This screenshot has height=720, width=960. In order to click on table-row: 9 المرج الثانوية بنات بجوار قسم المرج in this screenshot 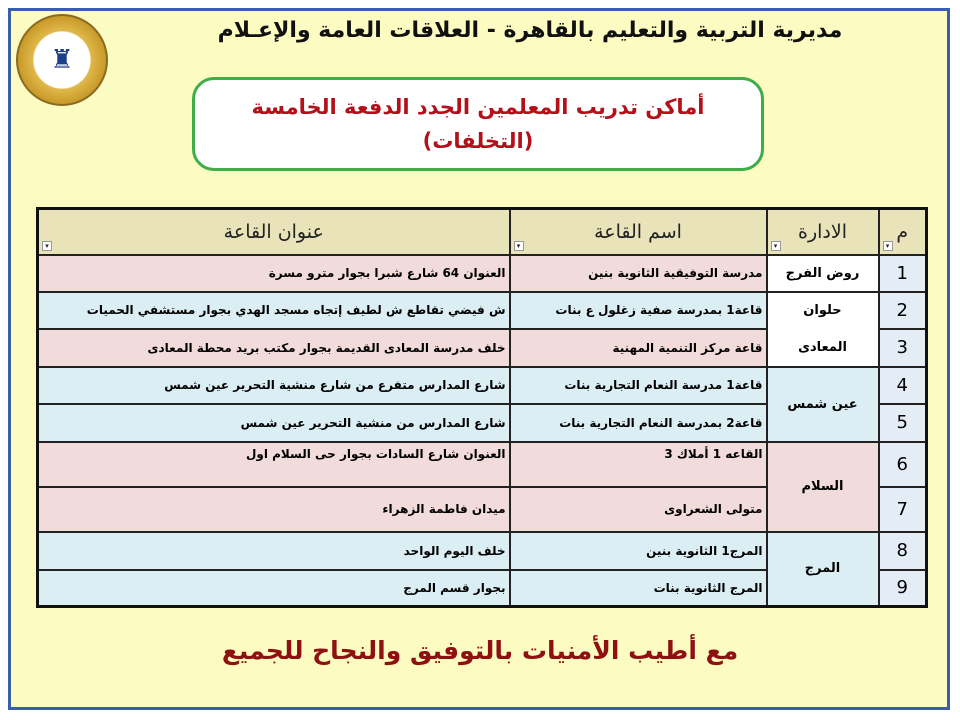, I will do `click(482, 588)`.